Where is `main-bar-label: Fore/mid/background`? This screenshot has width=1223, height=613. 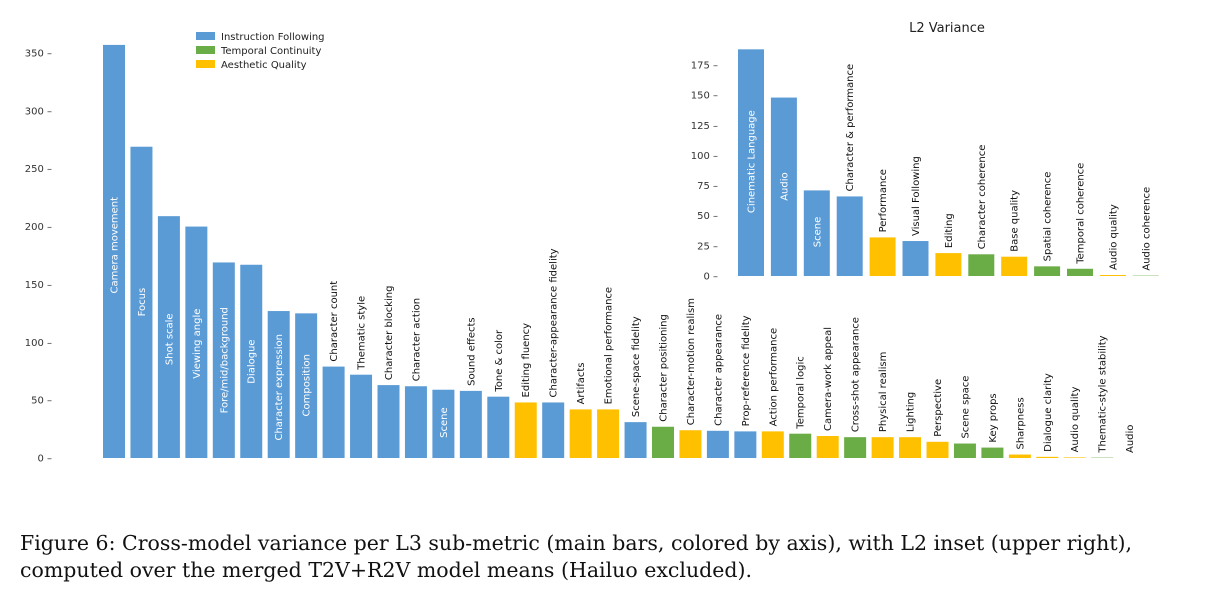 main-bar-label: Fore/mid/background is located at coordinates (224, 360).